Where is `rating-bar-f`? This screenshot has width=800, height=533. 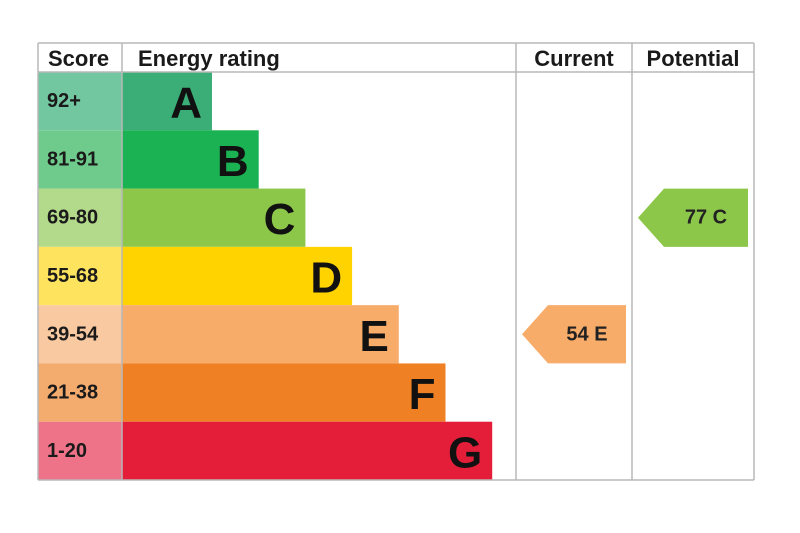
rating-bar-f is located at coordinates (284, 392).